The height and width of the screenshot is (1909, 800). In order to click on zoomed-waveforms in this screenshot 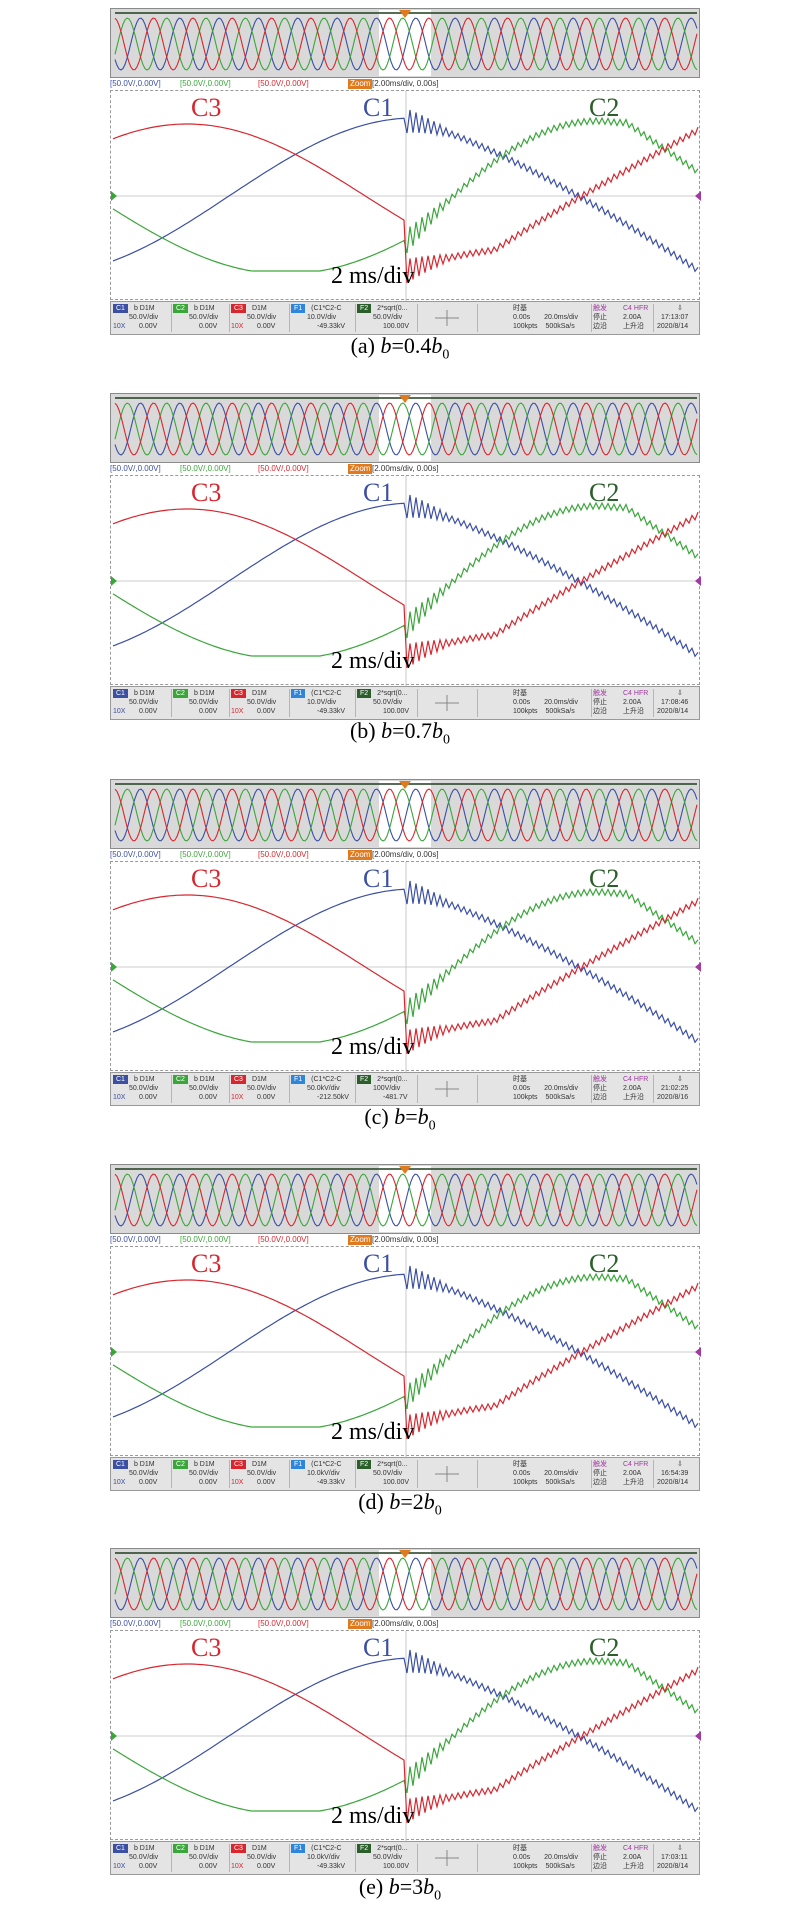, I will do `click(406, 196)`.